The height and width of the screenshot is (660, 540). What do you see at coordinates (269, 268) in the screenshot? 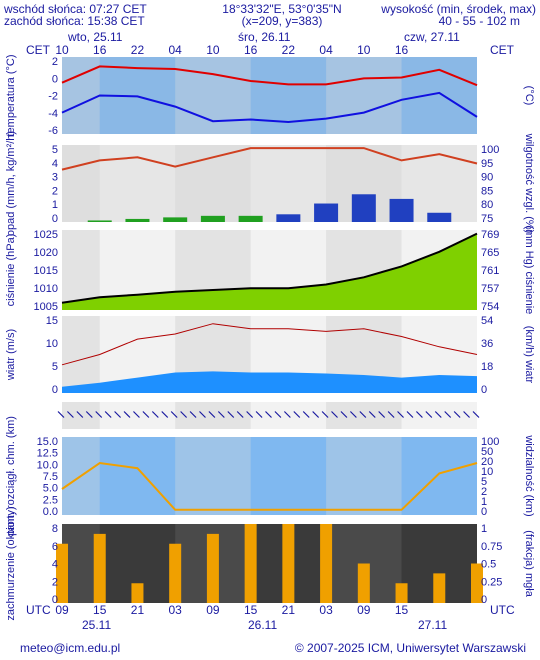
I see `pressure-line` at bounding box center [269, 268].